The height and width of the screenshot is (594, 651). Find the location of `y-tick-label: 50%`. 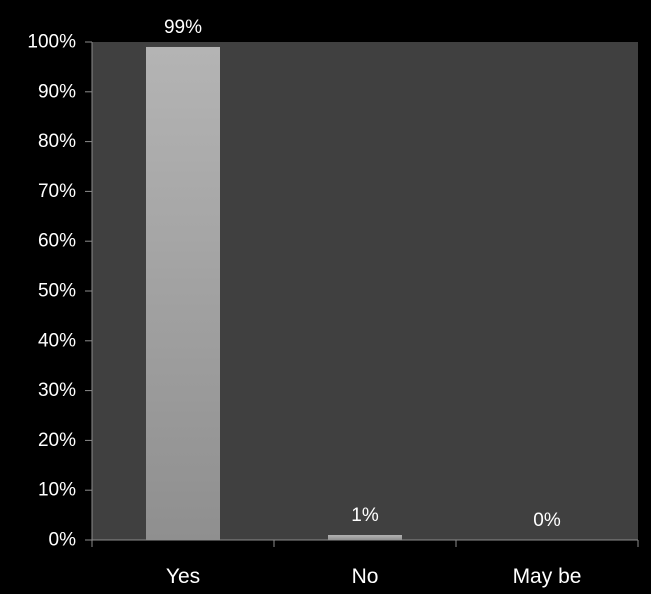

y-tick-label: 50% is located at coordinates (57, 291).